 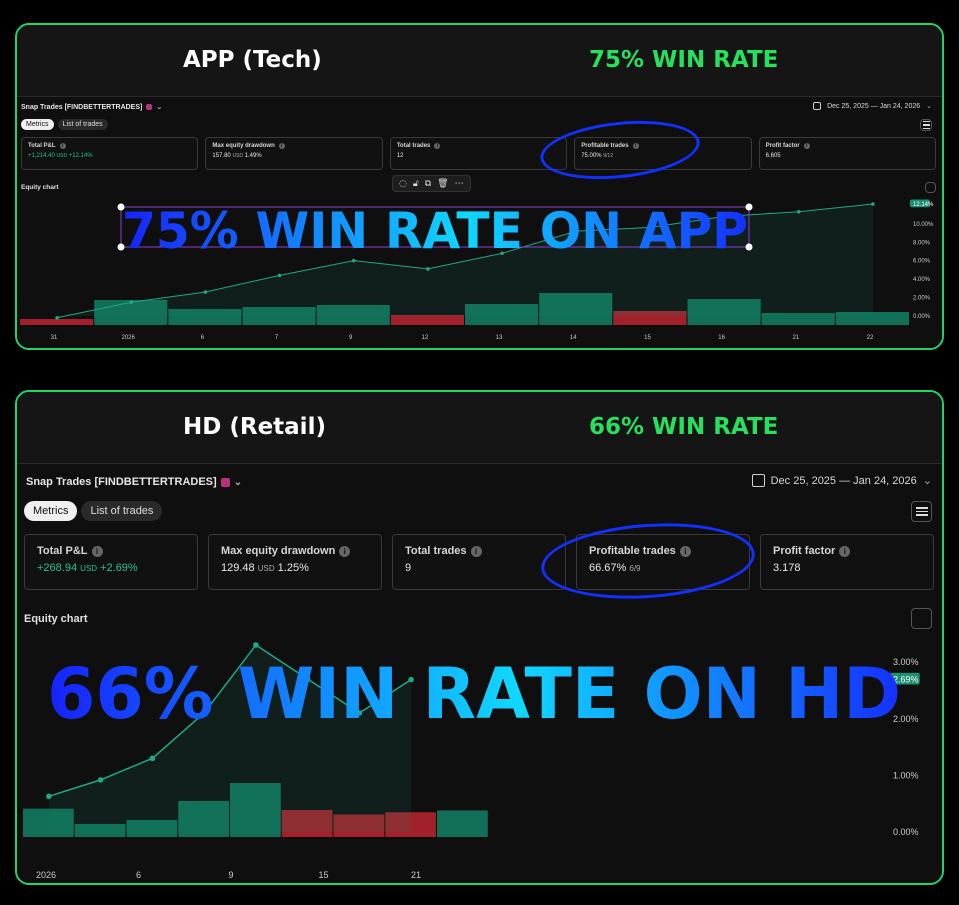 What do you see at coordinates (870, 338) in the screenshot?
I see `x-tick-label: 22` at bounding box center [870, 338].